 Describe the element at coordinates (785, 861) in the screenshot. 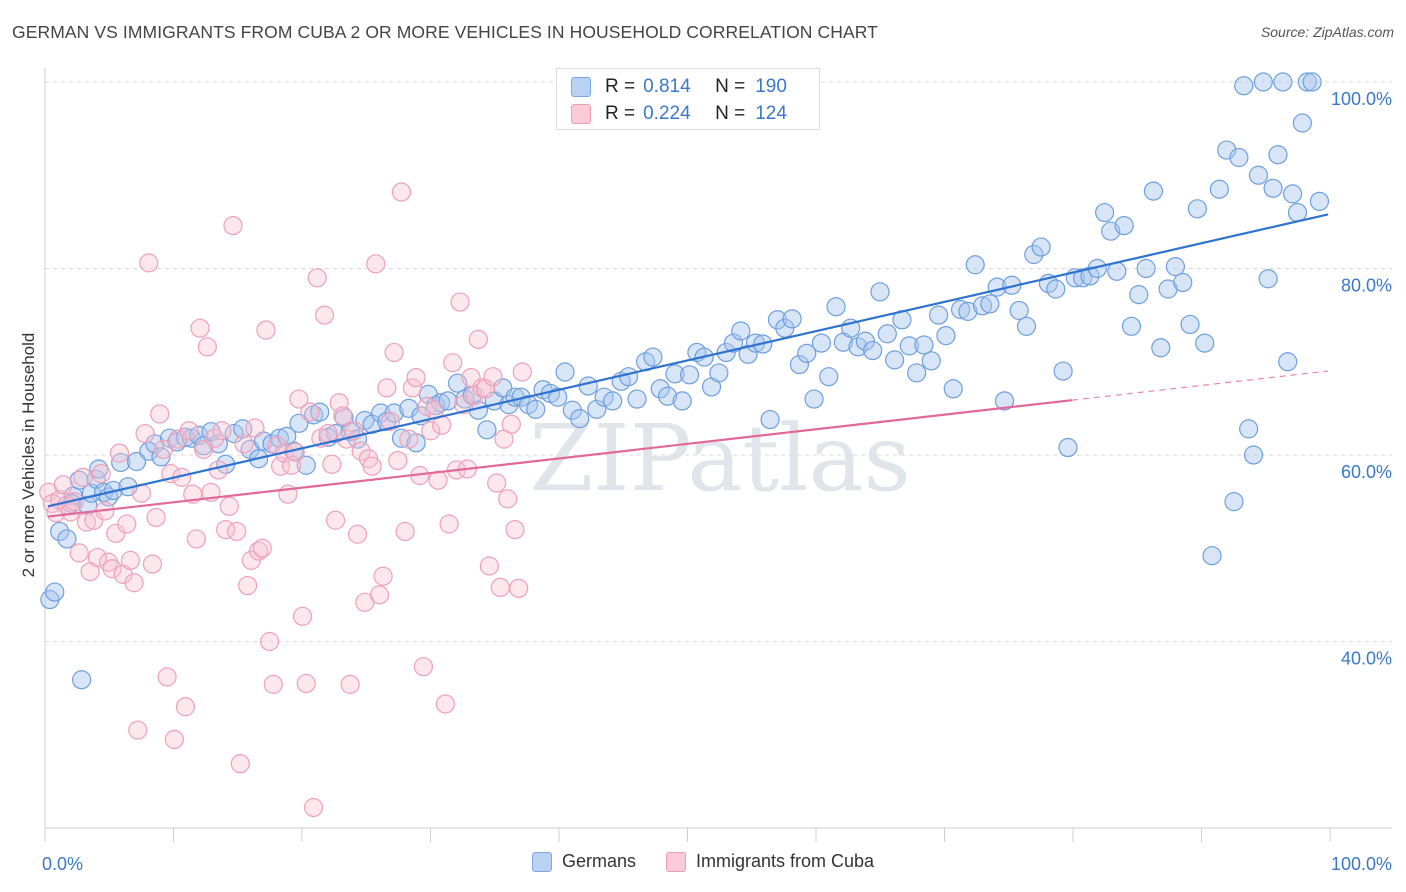

I see `legend-label-cuba: Immigrants from Cuba` at that location.